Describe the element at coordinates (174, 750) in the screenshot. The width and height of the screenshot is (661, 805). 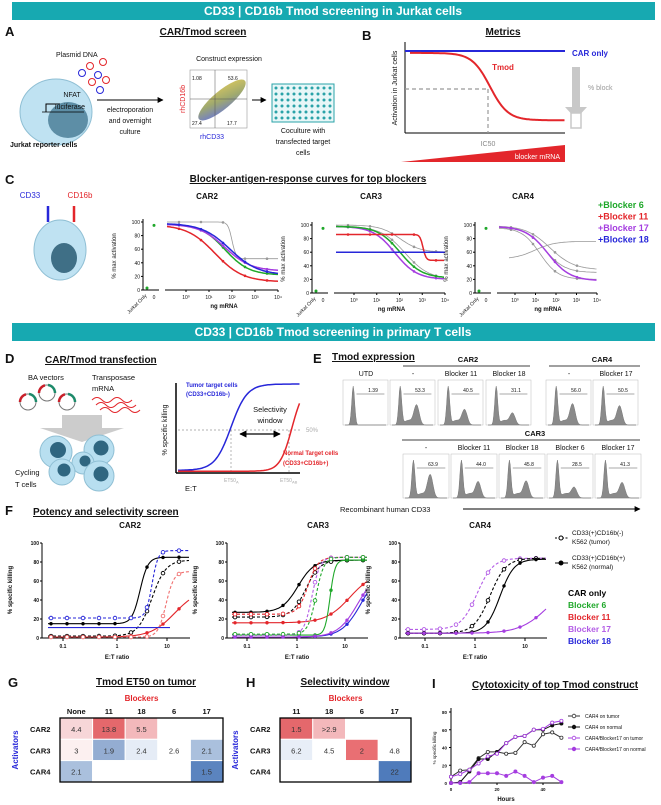
I see `panelG-cell-value: 2.6` at that location.